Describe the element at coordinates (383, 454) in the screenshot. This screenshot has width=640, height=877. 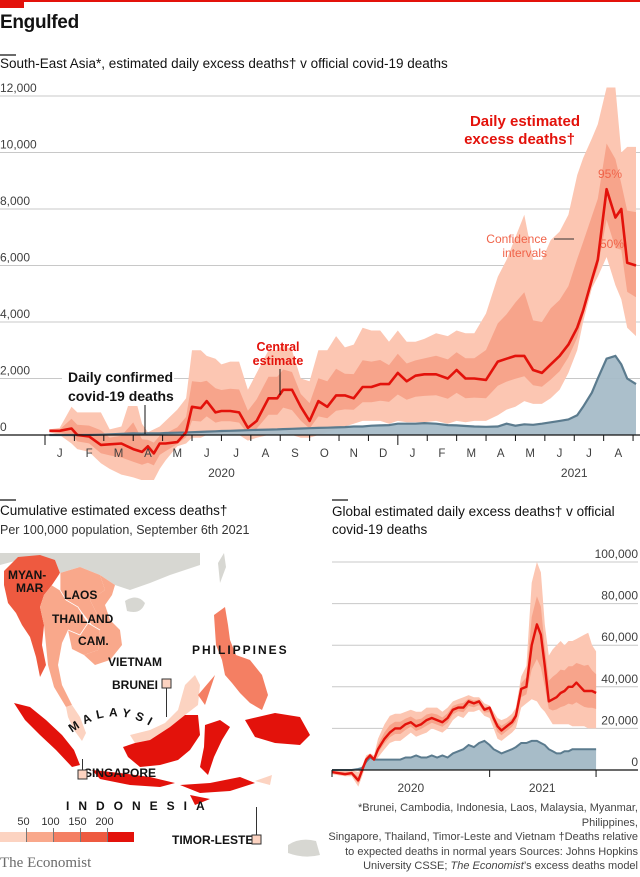
I see `month-label: D` at that location.